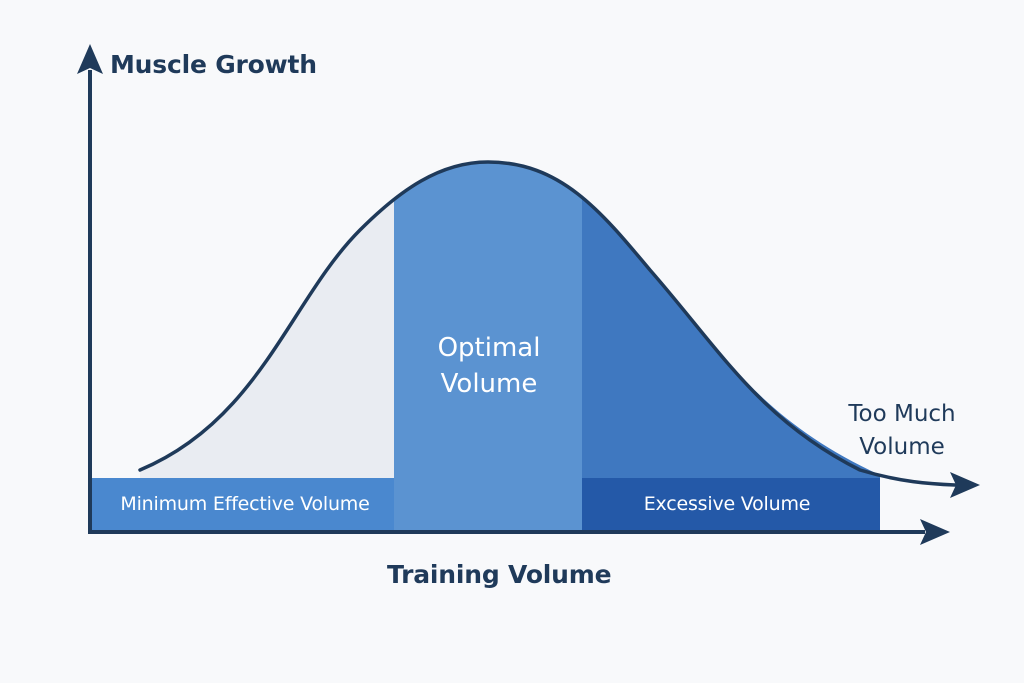  What do you see at coordinates (727, 504) in the screenshot?
I see `excessive-zone-label: Excessive Volume` at bounding box center [727, 504].